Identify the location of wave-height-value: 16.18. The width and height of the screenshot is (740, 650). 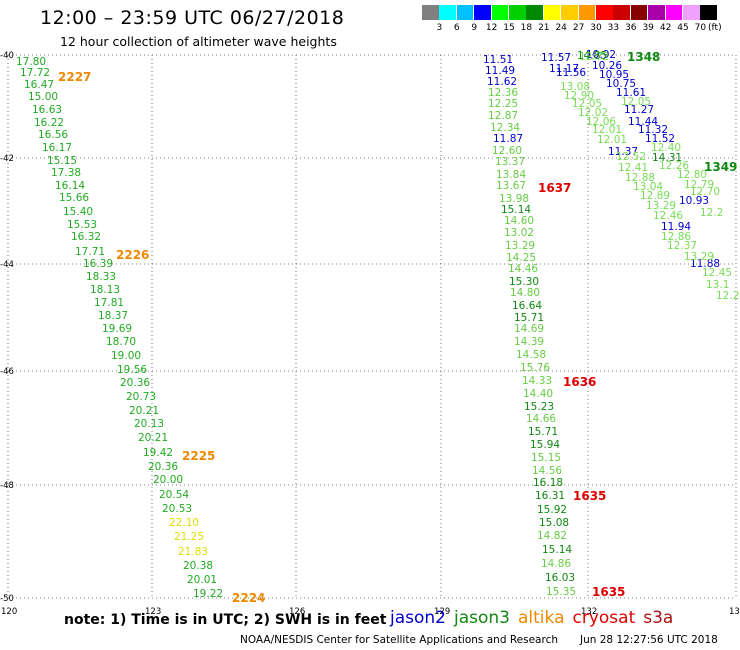
(548, 483).